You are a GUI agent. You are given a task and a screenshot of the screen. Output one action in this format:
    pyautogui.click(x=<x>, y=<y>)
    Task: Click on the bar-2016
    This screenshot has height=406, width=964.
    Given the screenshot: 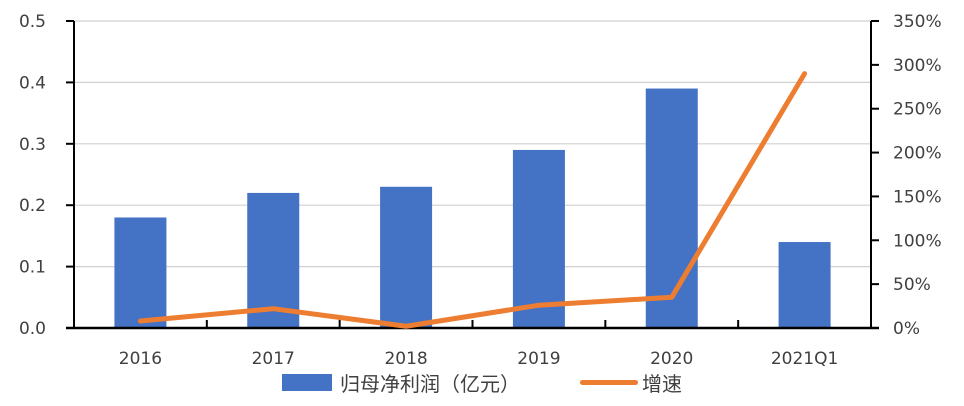 What is the action you would take?
    pyautogui.click(x=140, y=272)
    